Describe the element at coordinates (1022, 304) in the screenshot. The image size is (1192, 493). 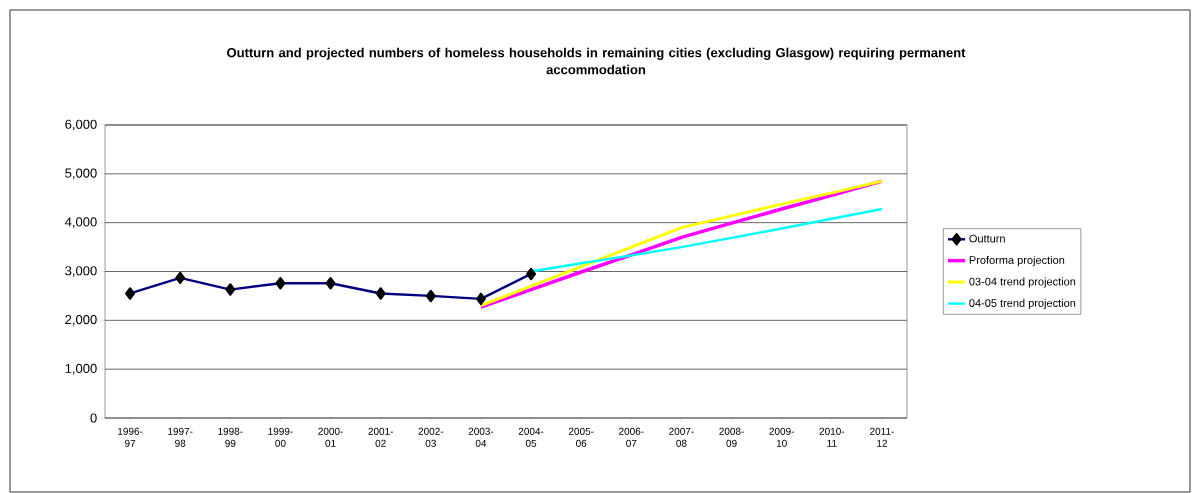
I see `legend-label: 04-05 trend projection` at that location.